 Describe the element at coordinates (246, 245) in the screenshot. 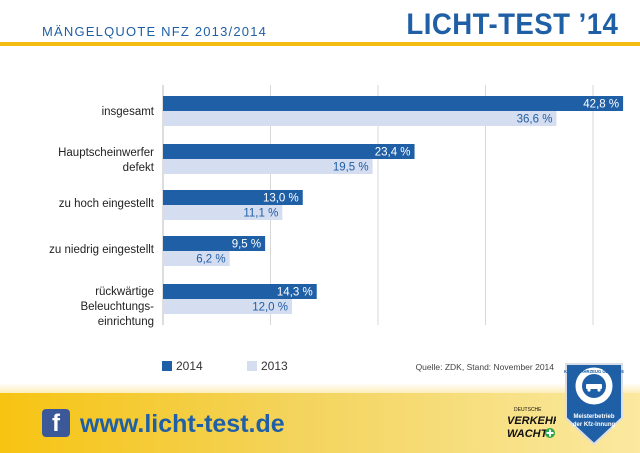

I see `value-label-2014-3: 9,5 %` at that location.